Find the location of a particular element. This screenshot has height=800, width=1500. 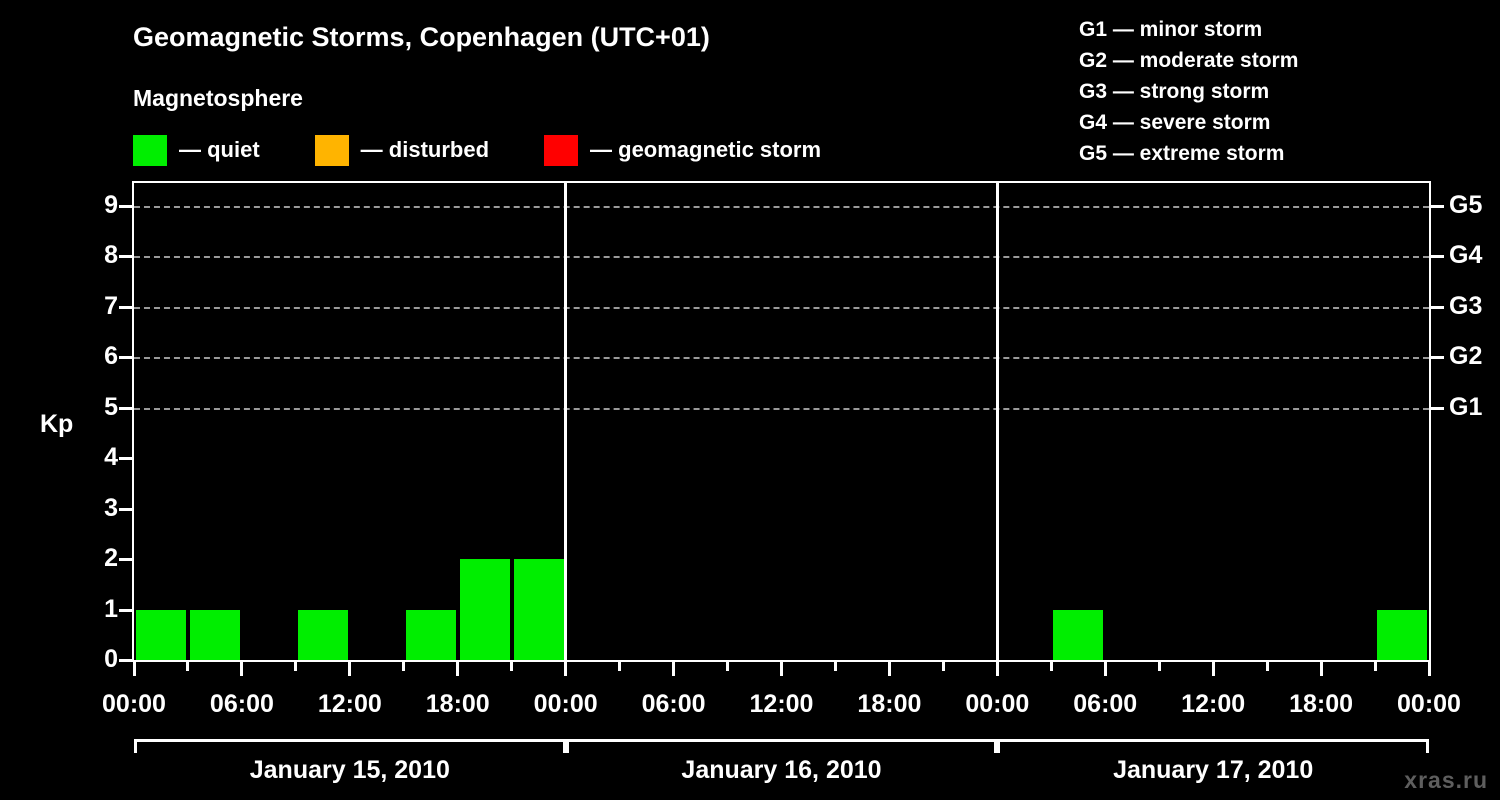

page-title: Geomagnetic Storms, Copenhagen (UTC+01) is located at coordinates (421, 37).